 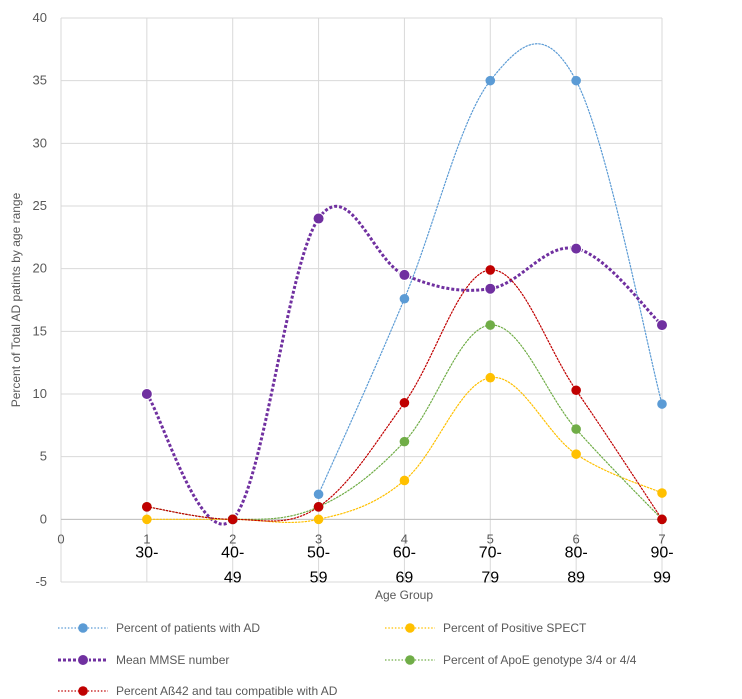 What do you see at coordinates (40, 330) in the screenshot?
I see `y-tick-label: 15` at bounding box center [40, 330].